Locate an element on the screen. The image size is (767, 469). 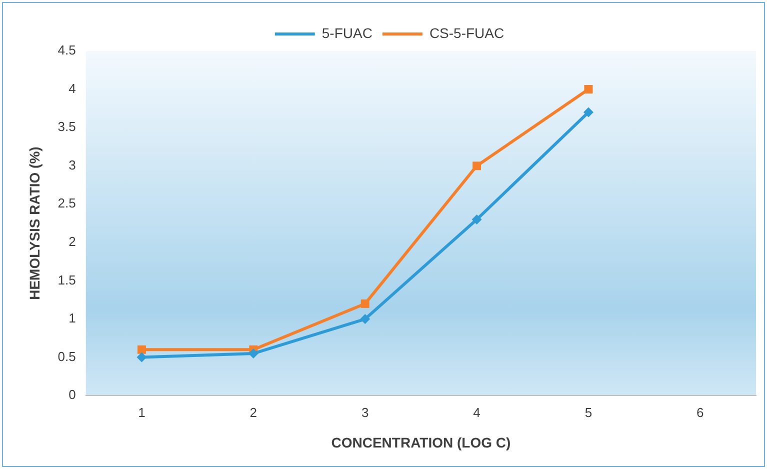
y-tick-label: 1 is located at coordinates (72, 318).